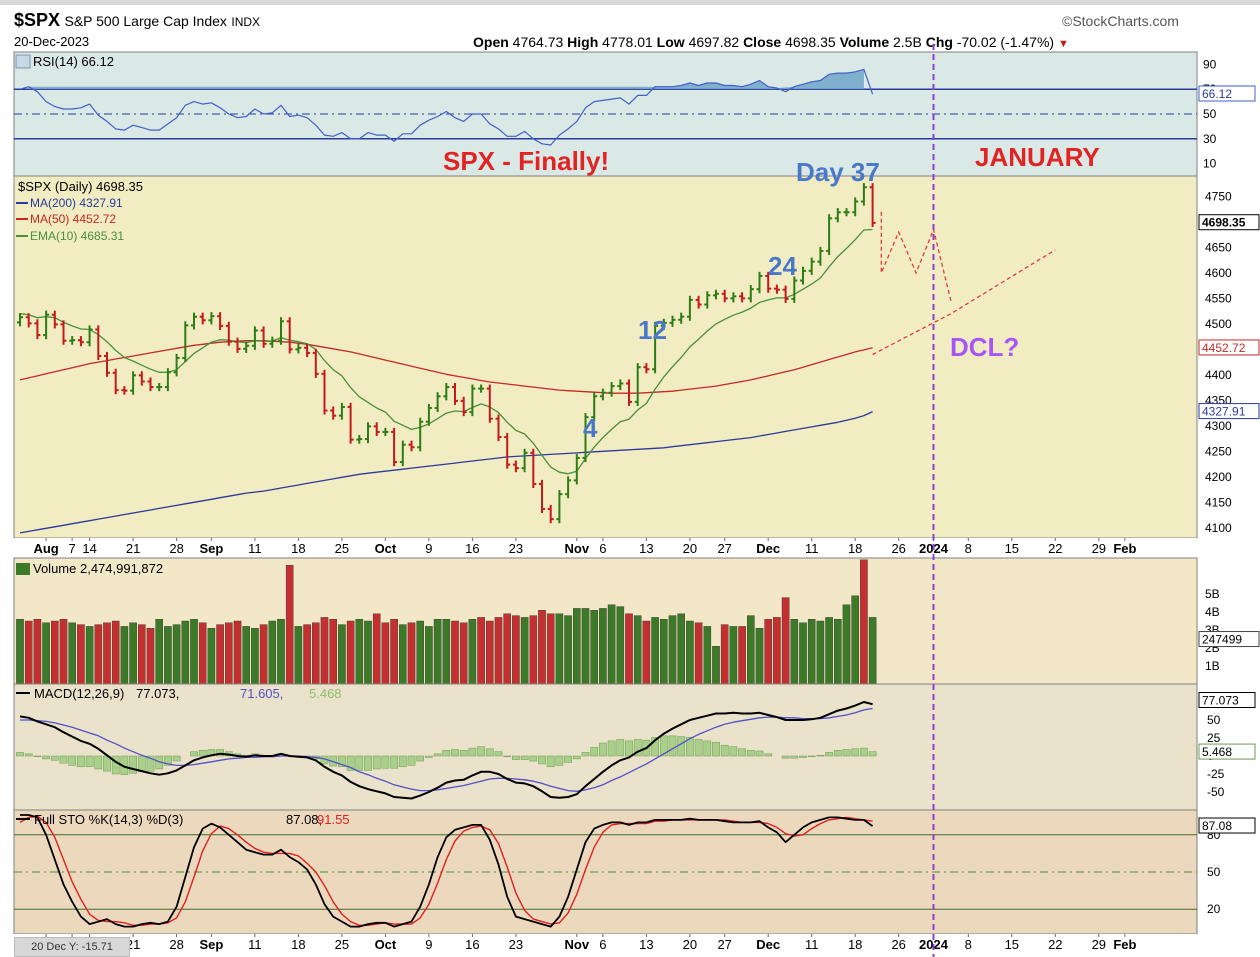 This screenshot has height=957, width=1260. Describe the element at coordinates (23, 569) in the screenshot. I see `volume-panel-icon` at that location.